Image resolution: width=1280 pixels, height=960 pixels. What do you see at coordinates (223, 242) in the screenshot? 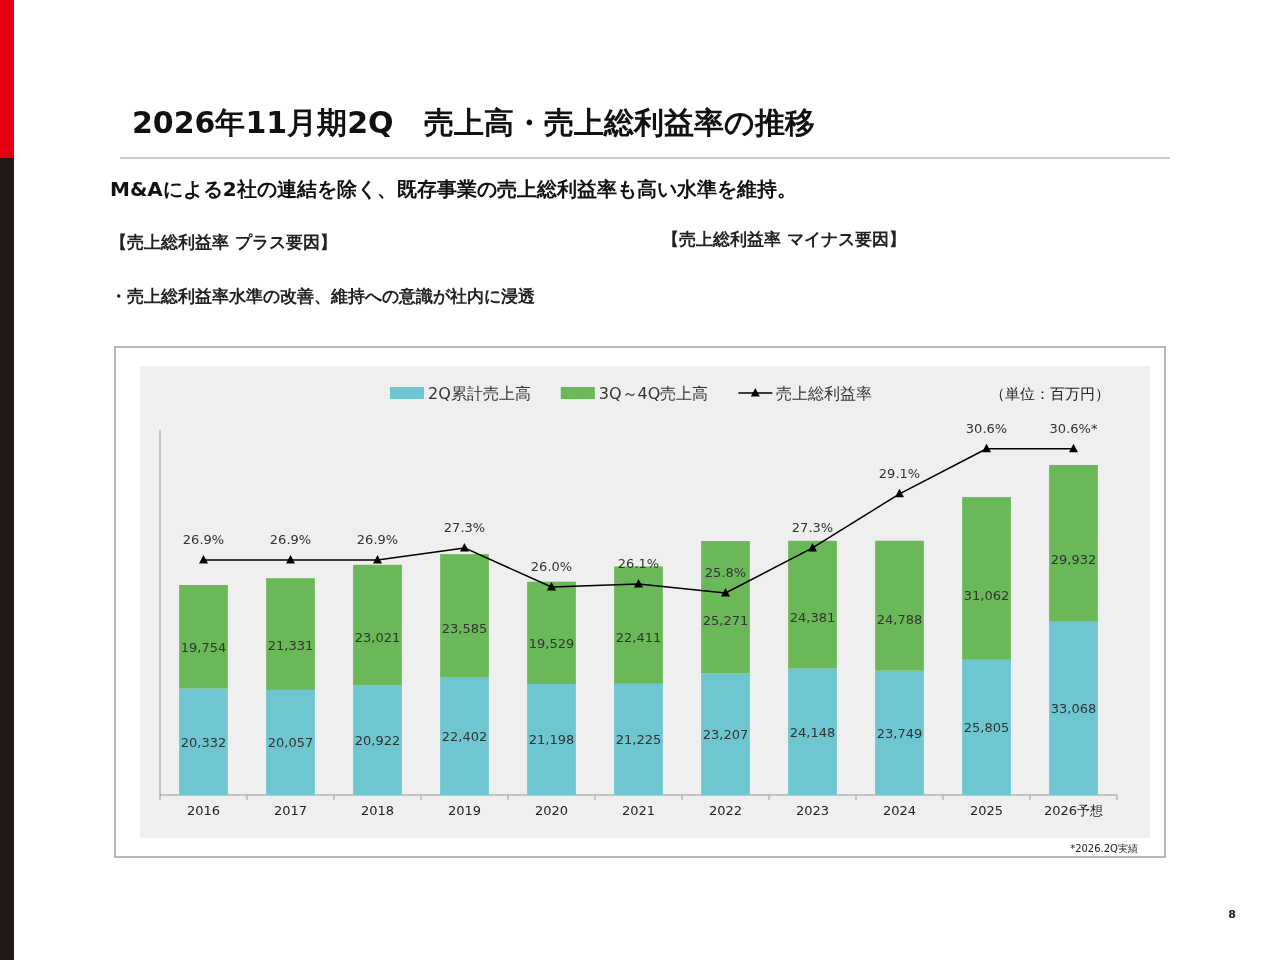
I see `text: 【売上総利益率 プラス要因】` at bounding box center [223, 242].